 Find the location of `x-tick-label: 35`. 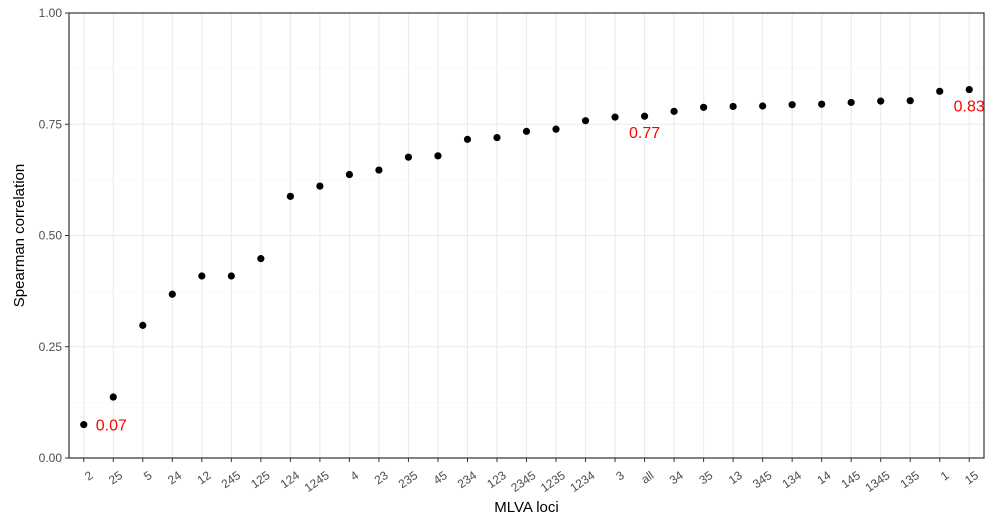

x-tick-label: 35 is located at coordinates (705, 477).